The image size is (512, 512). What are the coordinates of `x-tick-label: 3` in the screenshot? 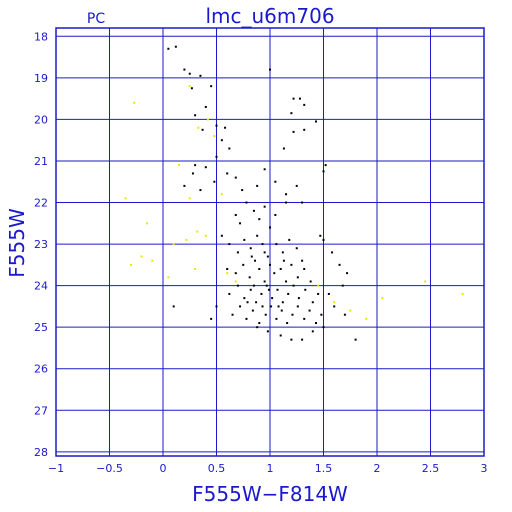 It's located at (484, 468).